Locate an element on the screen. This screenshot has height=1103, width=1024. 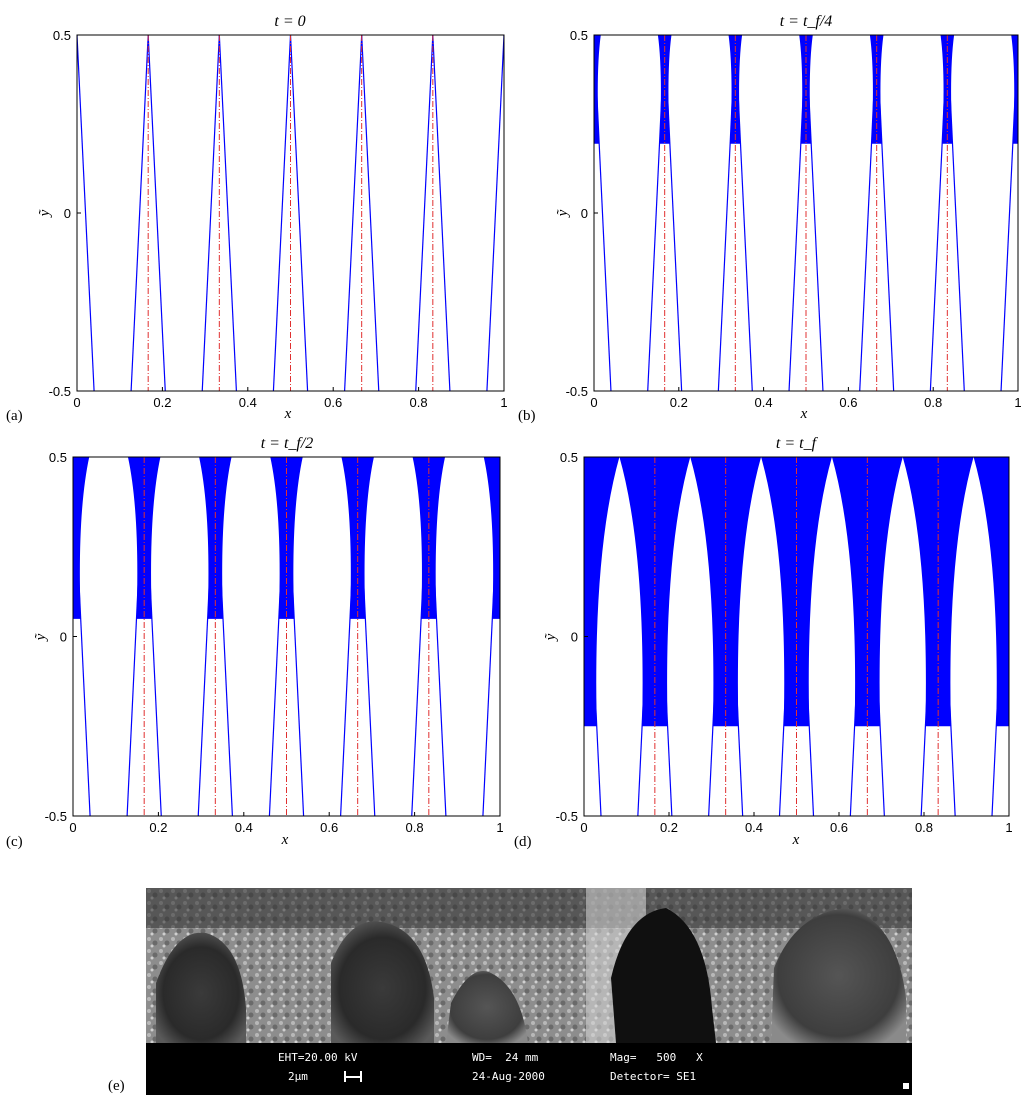
panel-c-xlabel: x is located at coordinates (285, 840).